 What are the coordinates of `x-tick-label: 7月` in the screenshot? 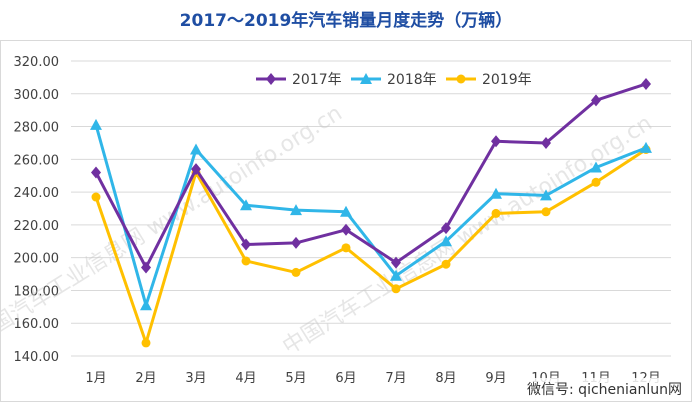 It's located at (395, 378).